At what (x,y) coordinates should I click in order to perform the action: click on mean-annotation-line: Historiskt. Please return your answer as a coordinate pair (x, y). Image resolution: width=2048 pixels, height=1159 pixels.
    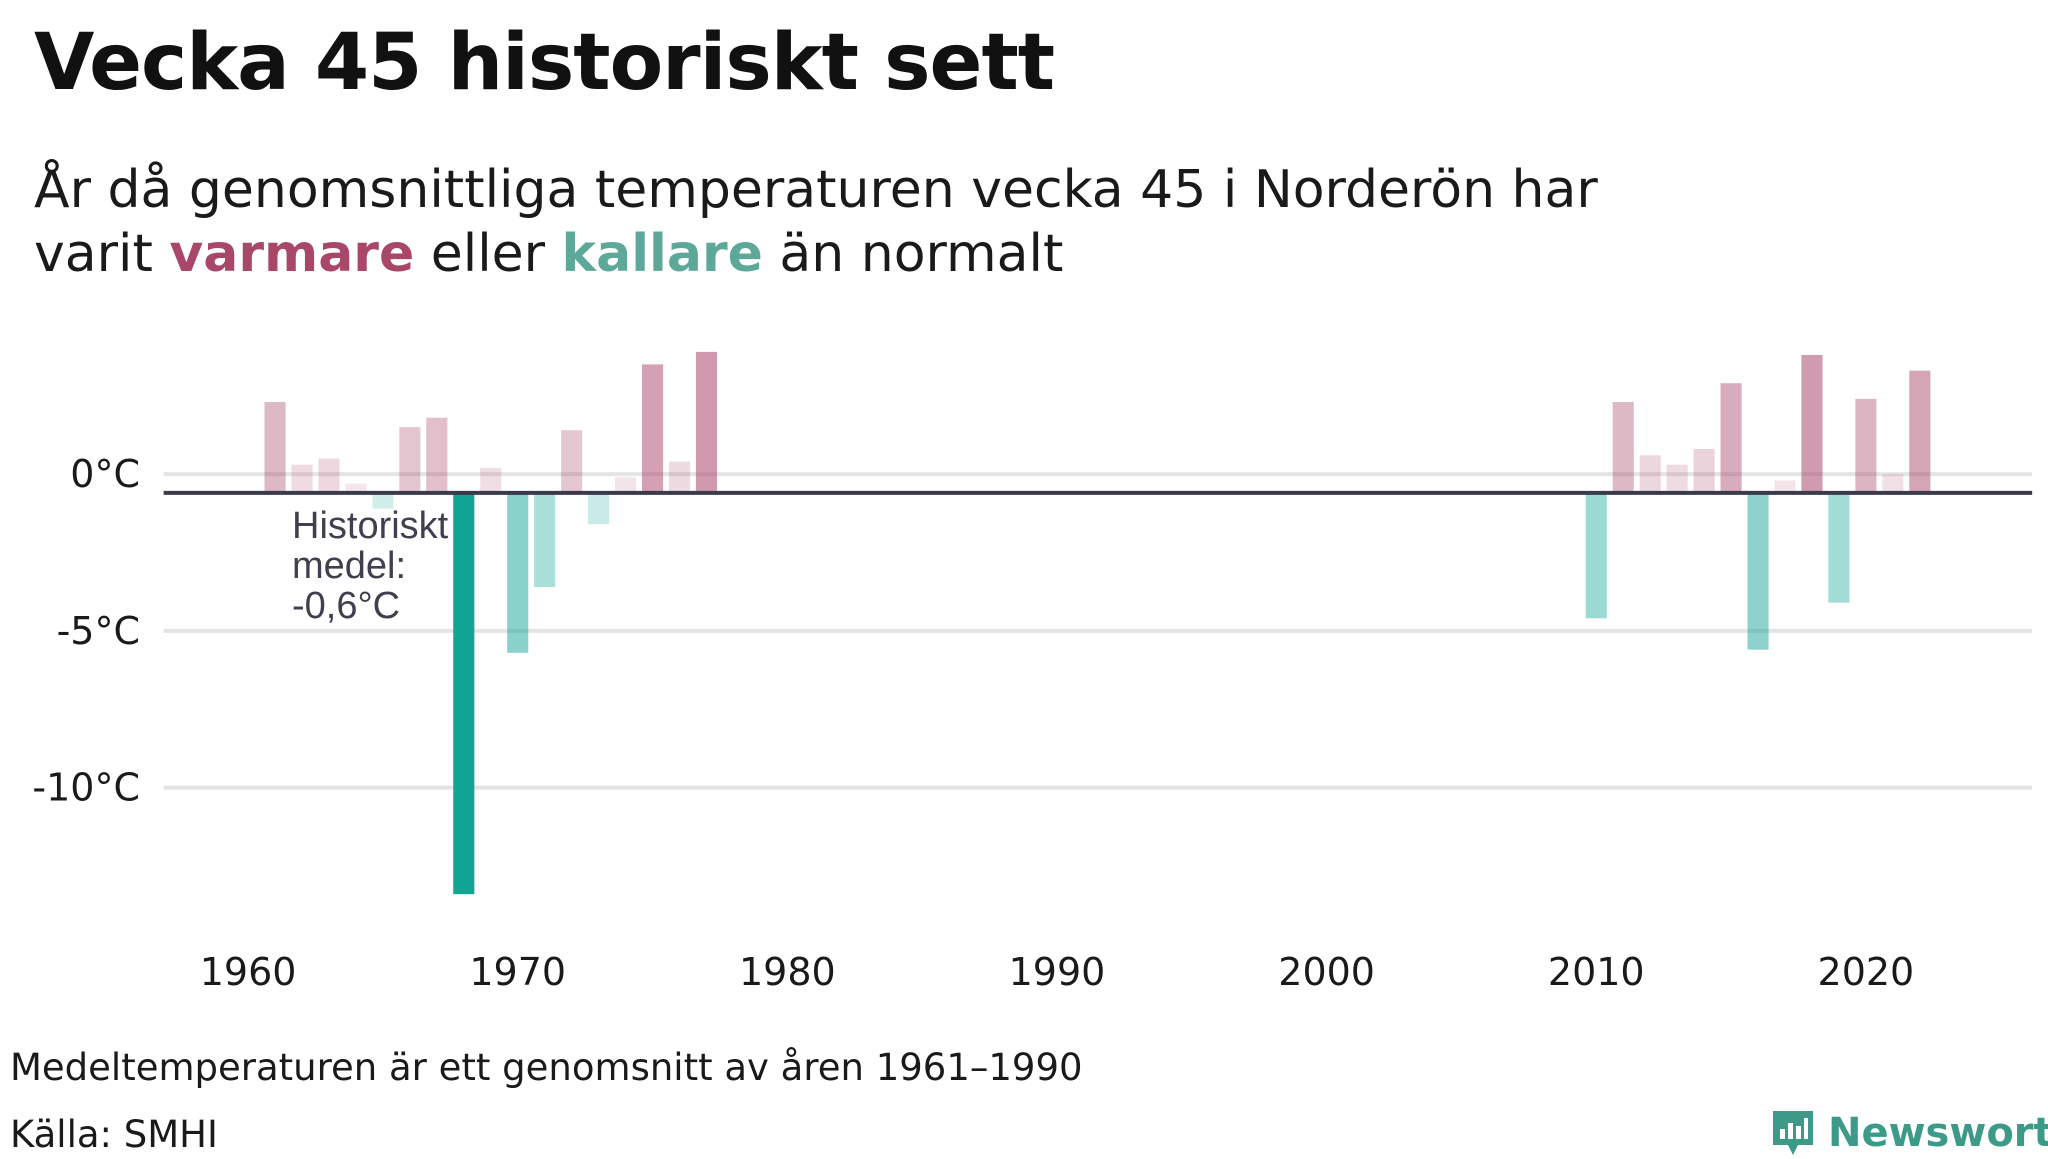
    Looking at the image, I should click on (370, 526).